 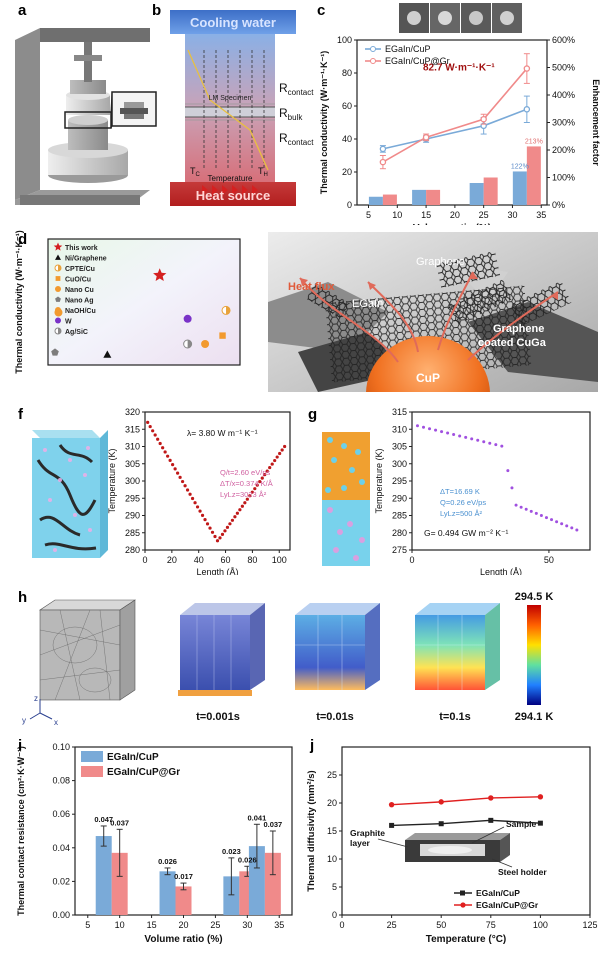 What do you see at coordinates (428, 378) in the screenshot?
I see `cup-label: CuP` at bounding box center [428, 378].